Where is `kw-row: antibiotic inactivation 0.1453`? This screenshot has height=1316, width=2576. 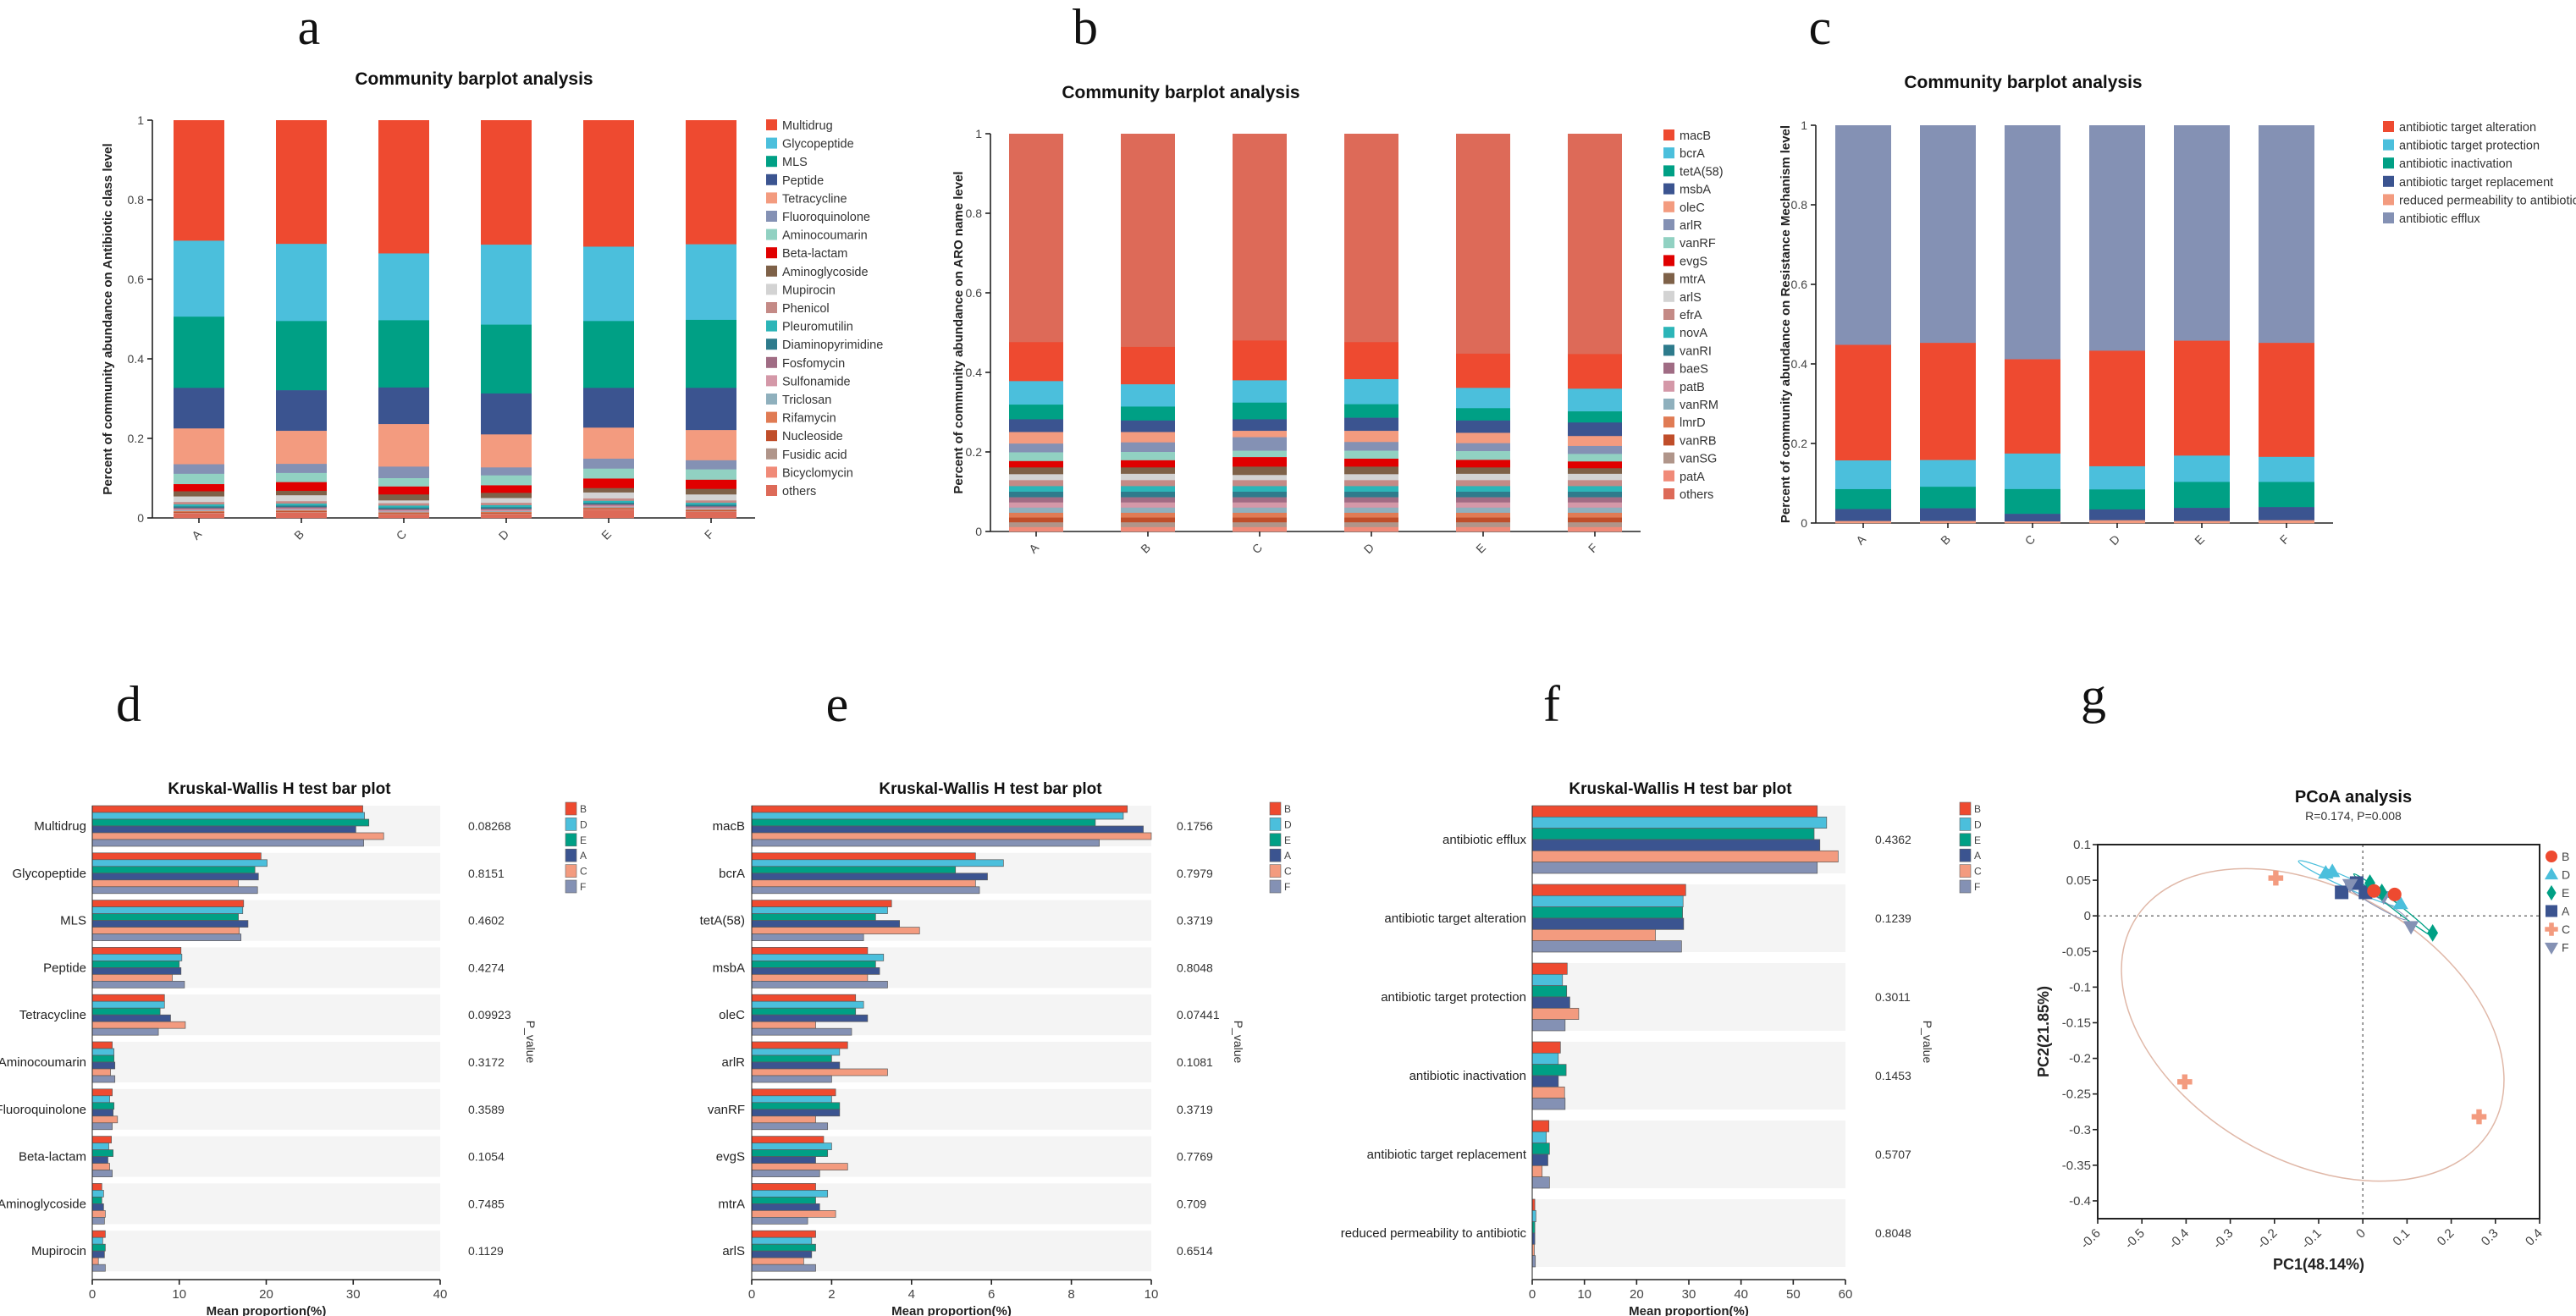
kw-row: antibiotic inactivation 0.1453 is located at coordinates (1660, 1075).